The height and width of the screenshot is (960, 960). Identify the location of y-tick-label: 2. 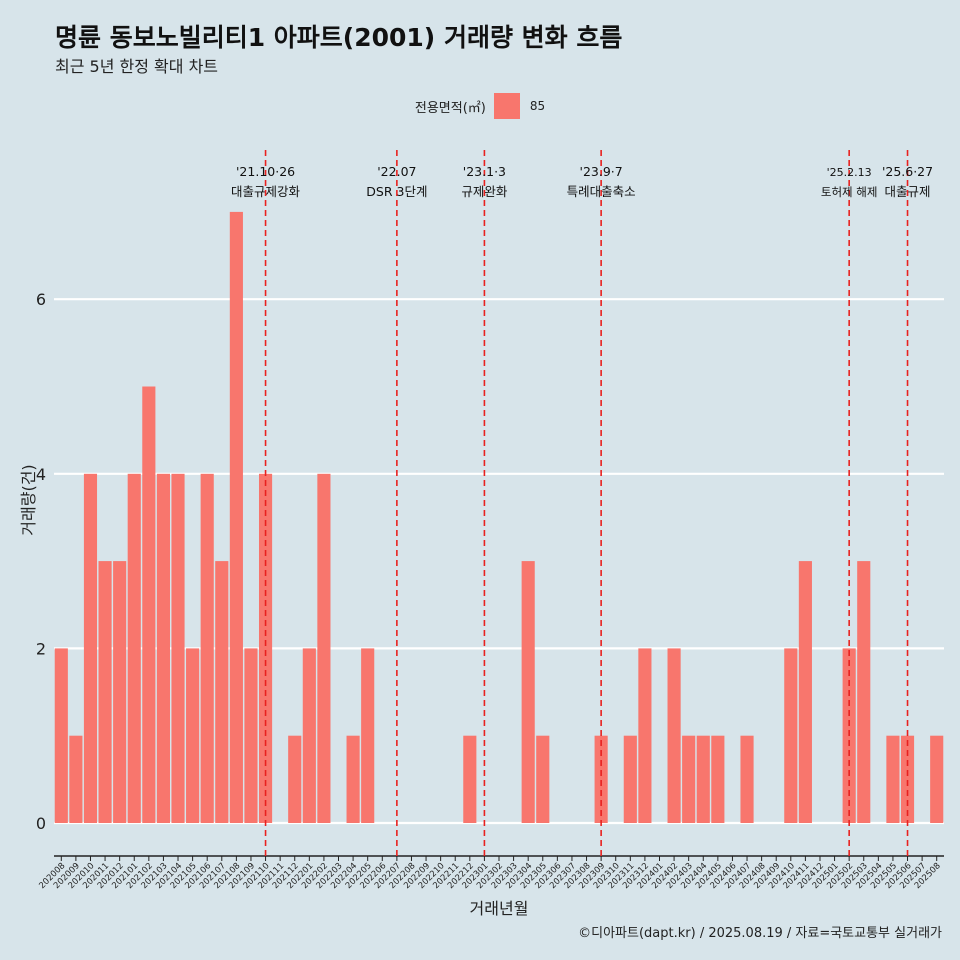
(41, 648).